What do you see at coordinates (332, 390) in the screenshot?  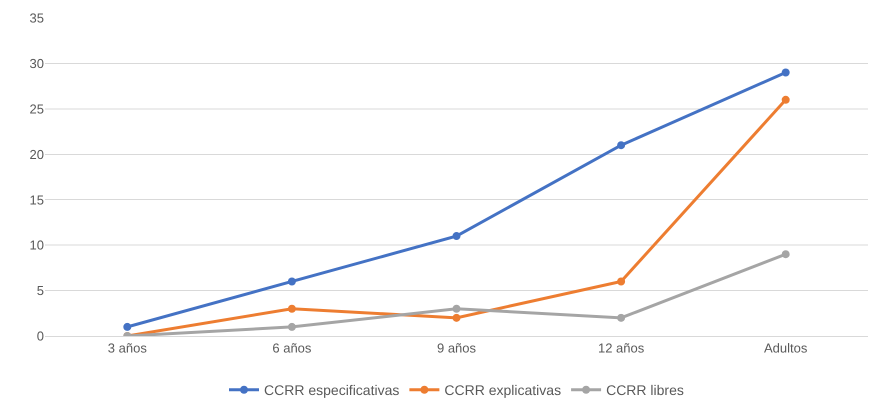 I see `legend-label: CCRR especificativas` at bounding box center [332, 390].